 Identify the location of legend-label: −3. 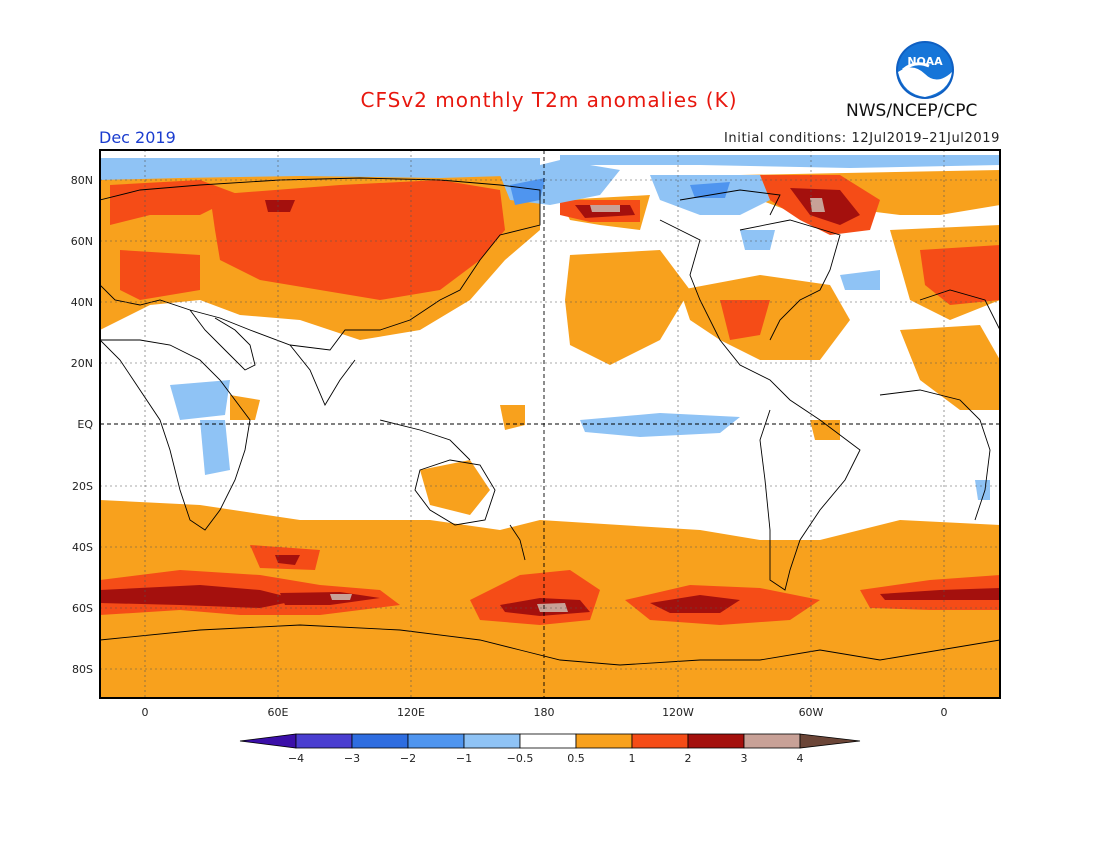
(352, 758).